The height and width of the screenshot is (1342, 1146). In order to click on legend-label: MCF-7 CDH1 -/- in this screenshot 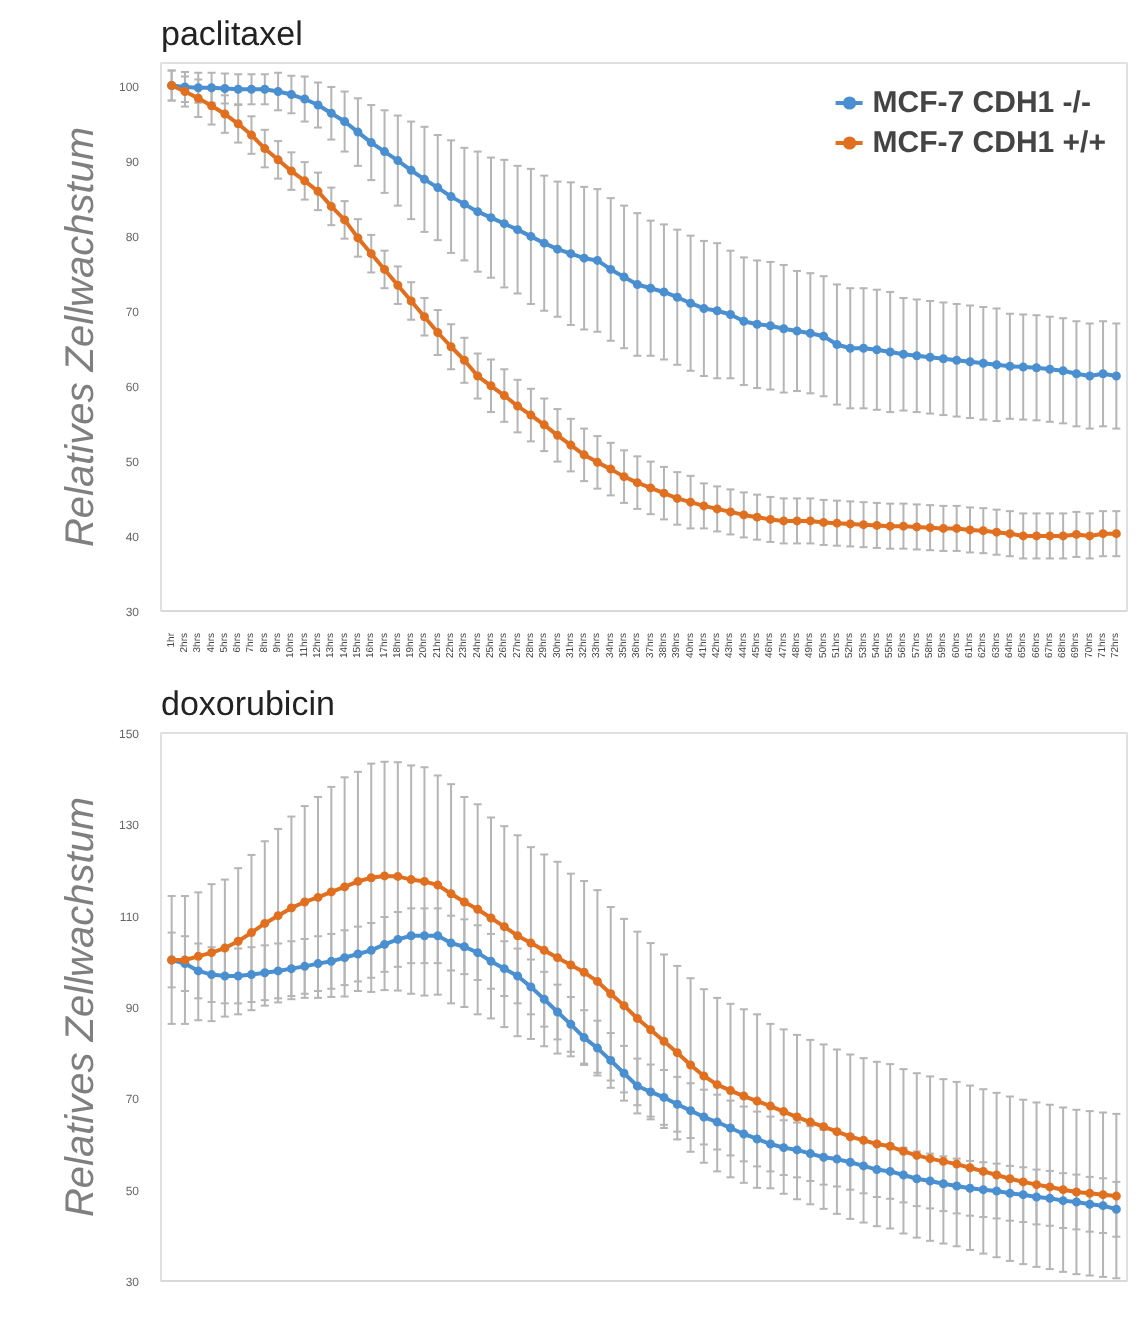, I will do `click(981, 102)`.